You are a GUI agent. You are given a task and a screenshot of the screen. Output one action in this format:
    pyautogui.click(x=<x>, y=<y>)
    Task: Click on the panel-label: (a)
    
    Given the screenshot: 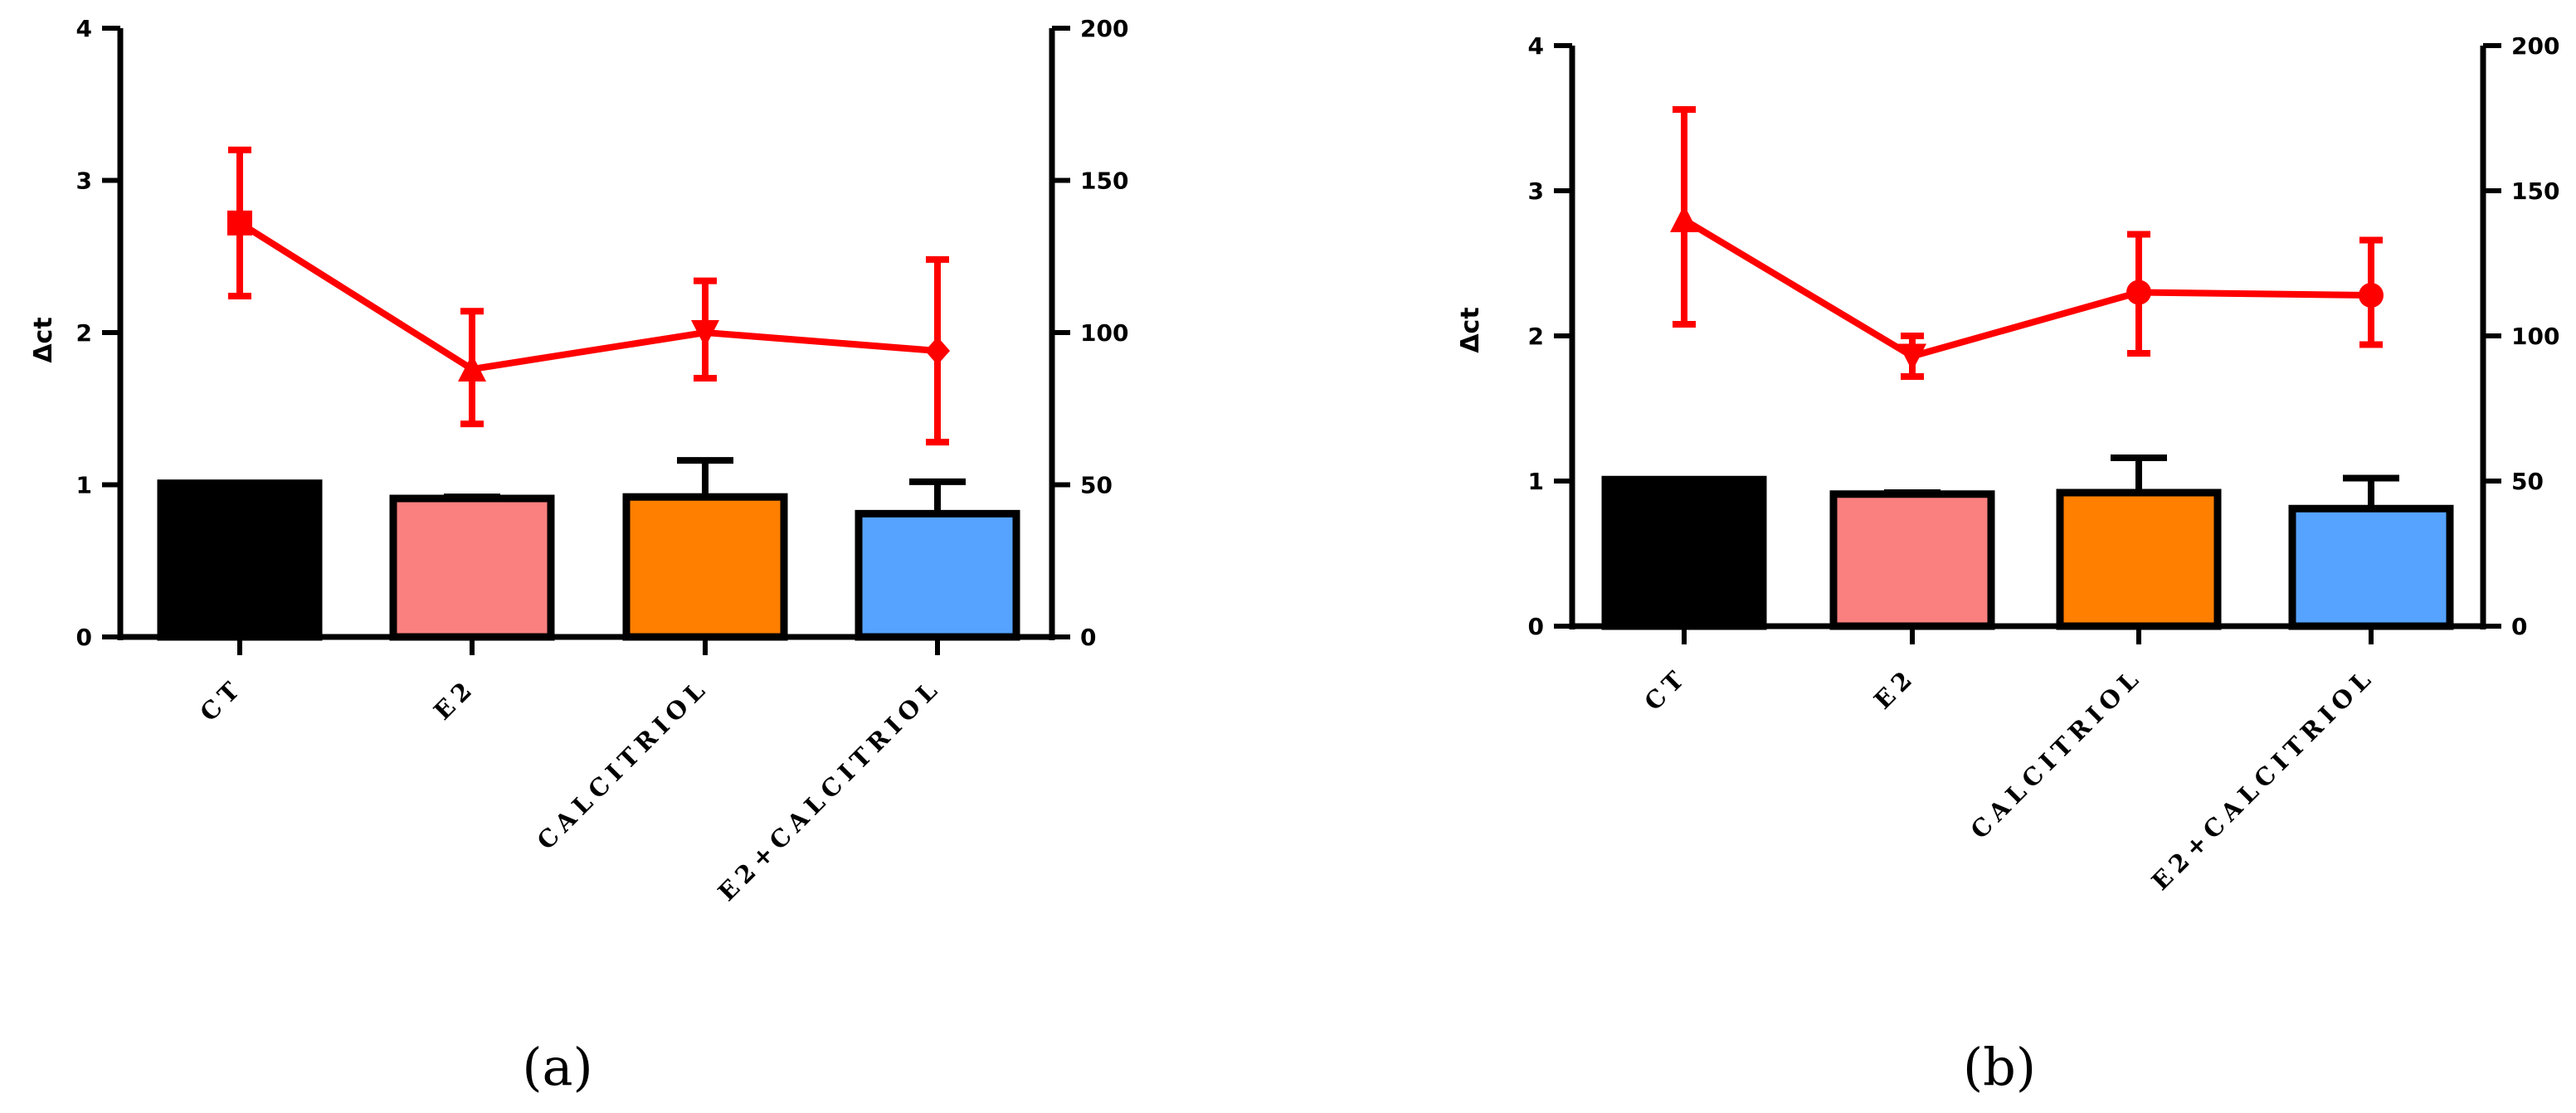 What is the action you would take?
    pyautogui.click(x=557, y=1067)
    